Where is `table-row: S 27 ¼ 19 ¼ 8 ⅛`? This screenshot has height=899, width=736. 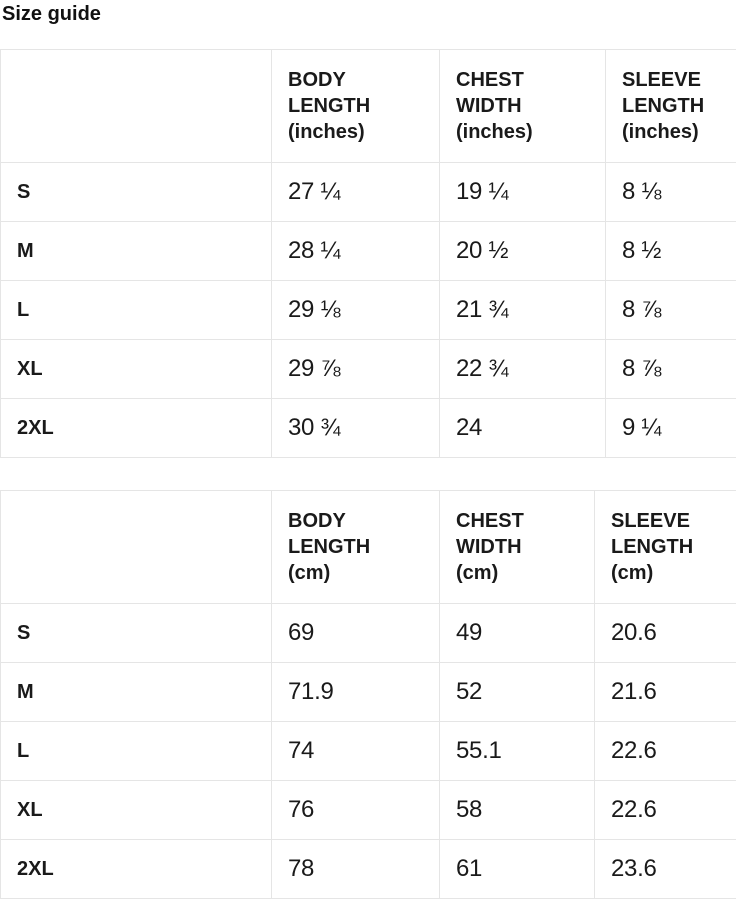 table-row: S 27 ¼ 19 ¼ 8 ⅛ is located at coordinates (368, 192).